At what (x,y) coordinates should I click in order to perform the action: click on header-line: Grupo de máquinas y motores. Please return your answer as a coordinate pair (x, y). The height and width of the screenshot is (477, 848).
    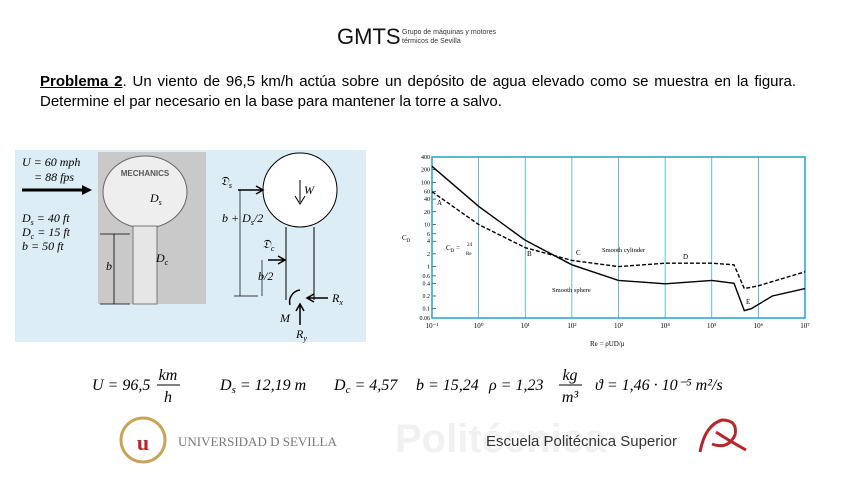
    Looking at the image, I should click on (449, 32).